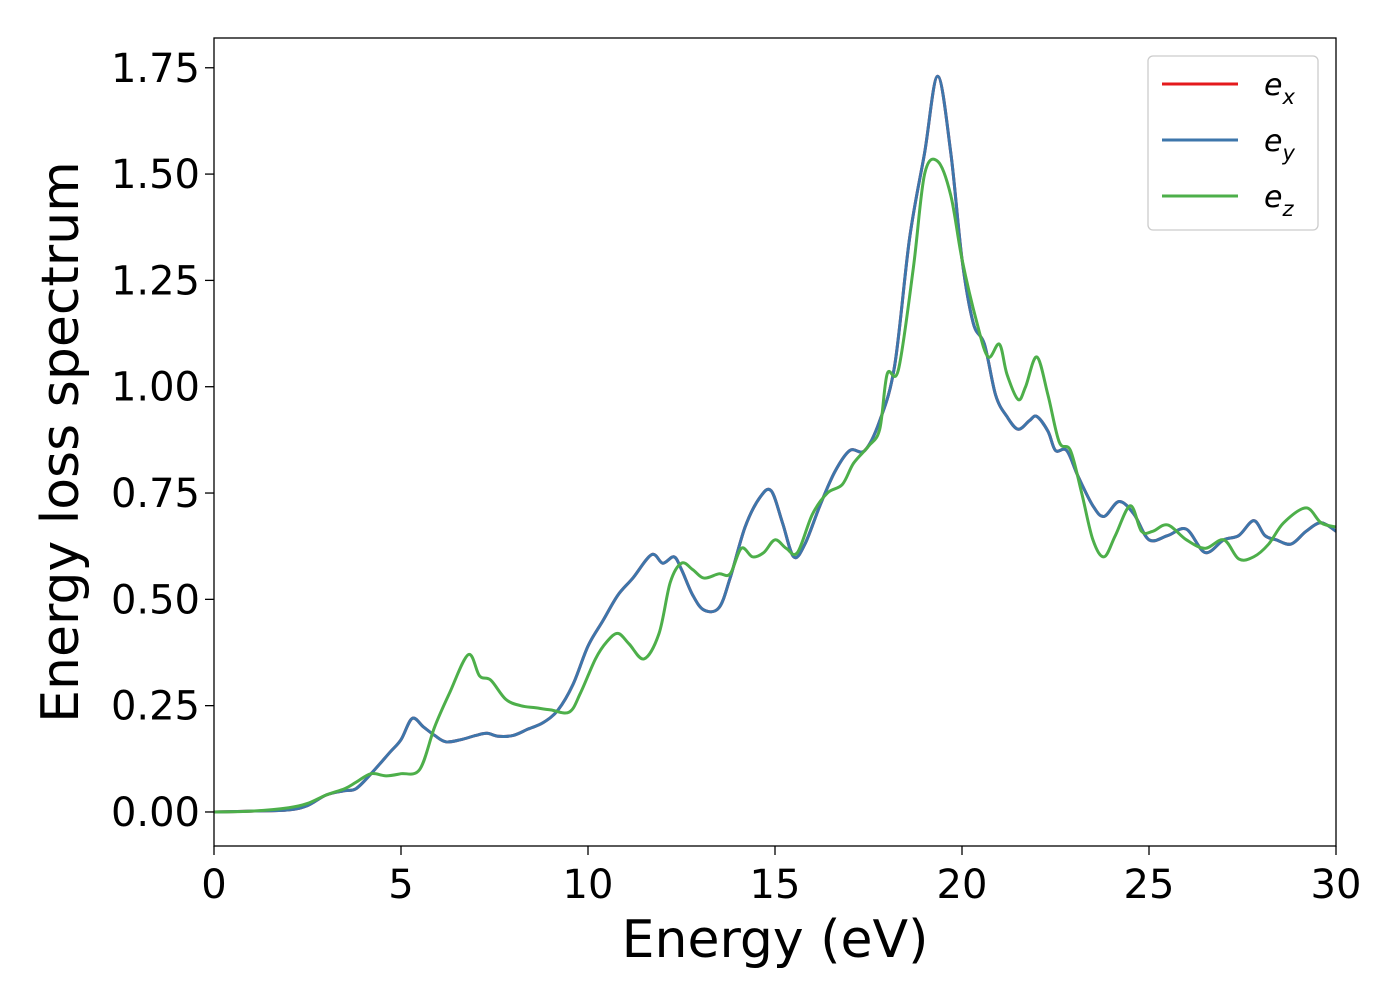 This screenshot has height=1000, width=1400. I want to click on legend-box, so click(1233, 143).